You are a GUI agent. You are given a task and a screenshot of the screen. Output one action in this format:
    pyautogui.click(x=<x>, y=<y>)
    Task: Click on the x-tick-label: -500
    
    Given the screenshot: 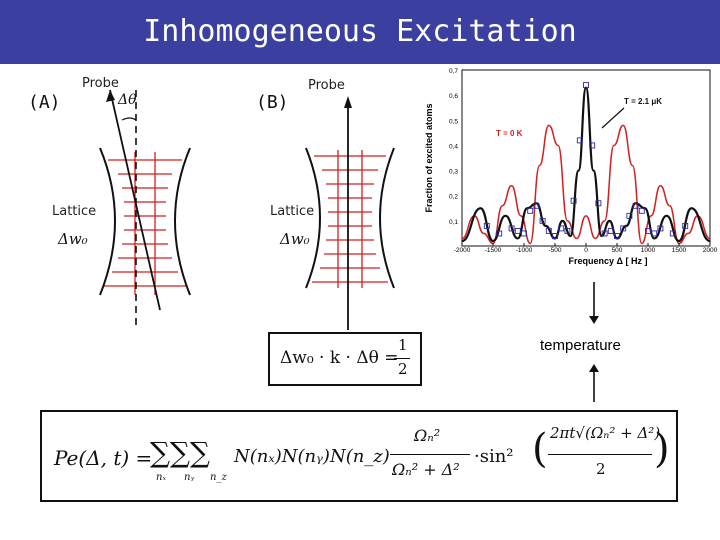 What is the action you would take?
    pyautogui.click(x=554, y=250)
    